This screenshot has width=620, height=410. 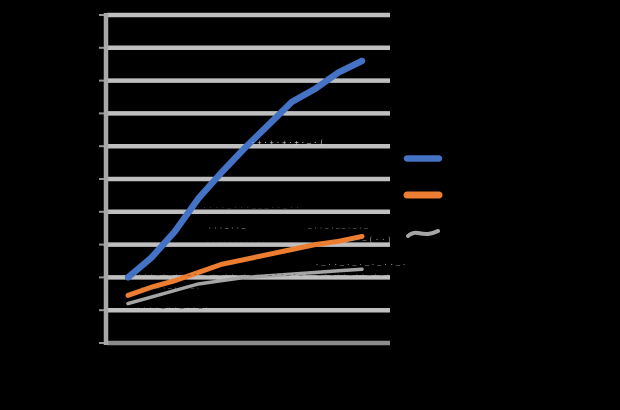 I want to click on series-line-gray, so click(x=245, y=286).